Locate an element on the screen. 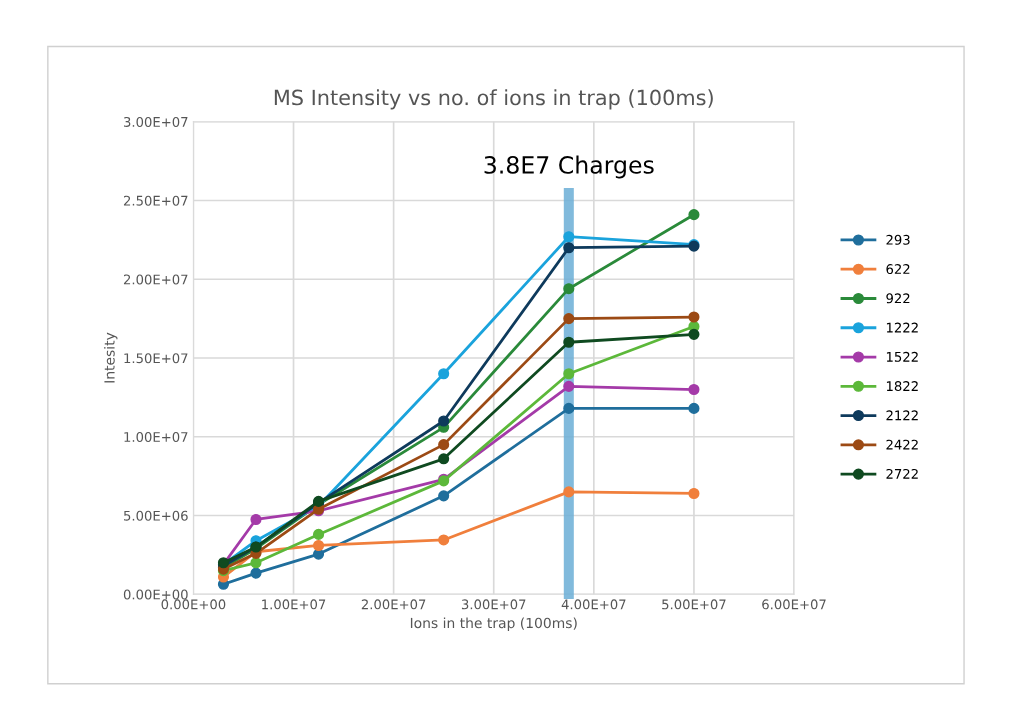 The width and height of the screenshot is (1018, 716). legend-label: 2122 is located at coordinates (902, 415).